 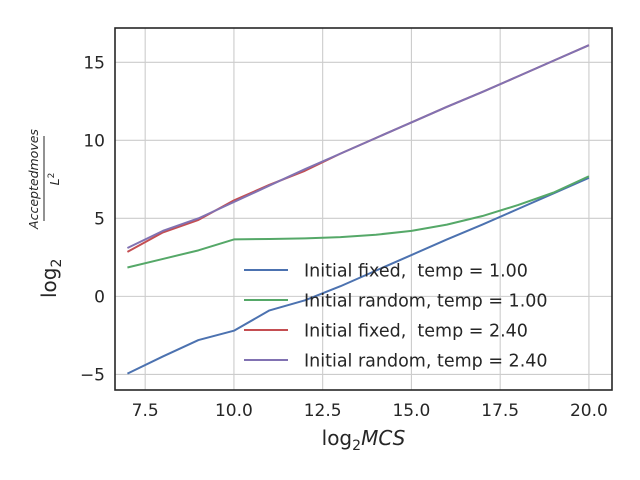 I want to click on x-tick-label: 17.5, so click(x=500, y=411).